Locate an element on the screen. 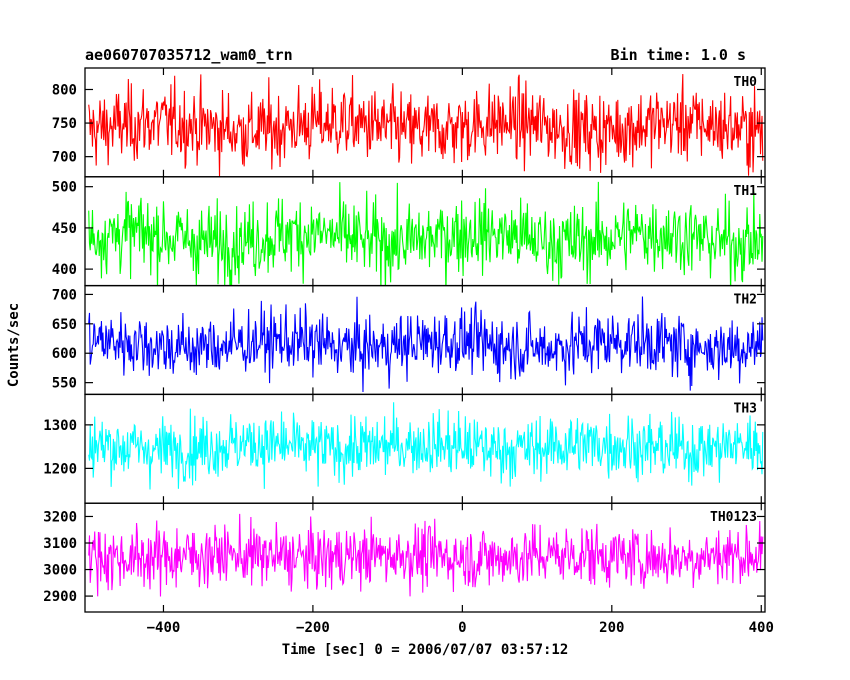 Image resolution: width=850 pixels, height=680 pixels. bin-time-label: Bin time: 1.0 s is located at coordinates (678, 55).